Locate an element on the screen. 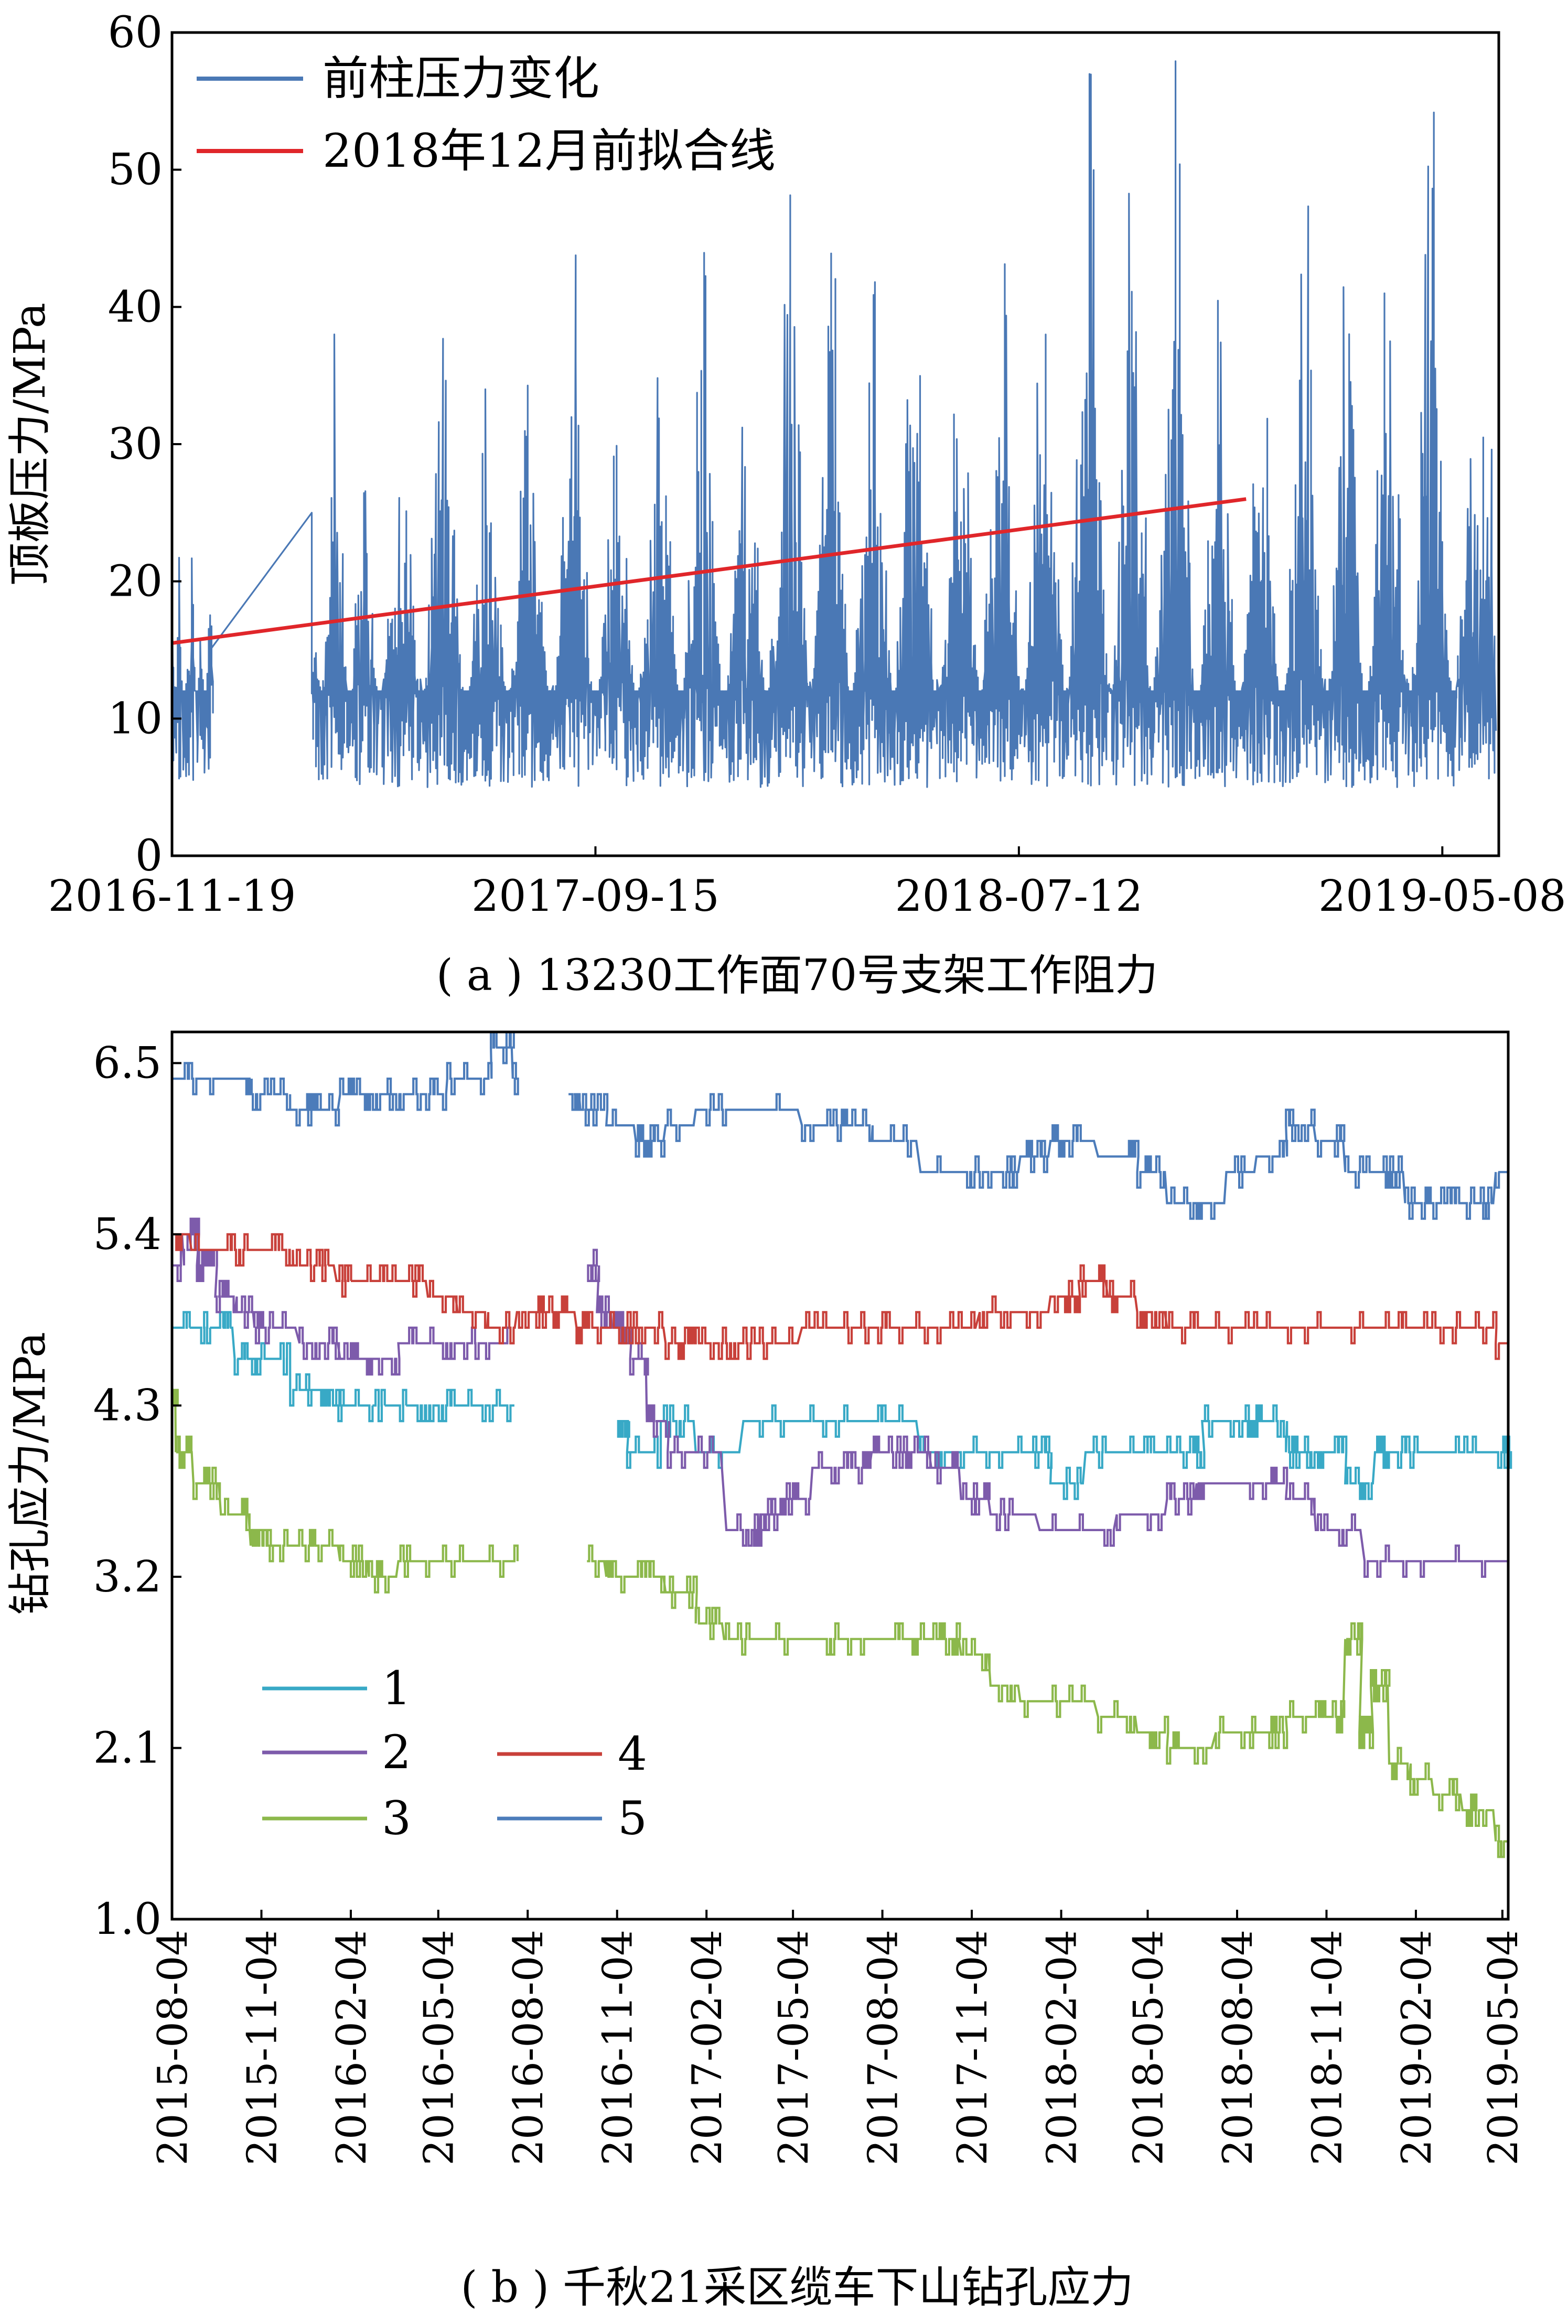 This screenshot has width=1568, height=2324. chart-a-legend: 前柱压力变化 2018年12月前拟合线 is located at coordinates (486, 114).